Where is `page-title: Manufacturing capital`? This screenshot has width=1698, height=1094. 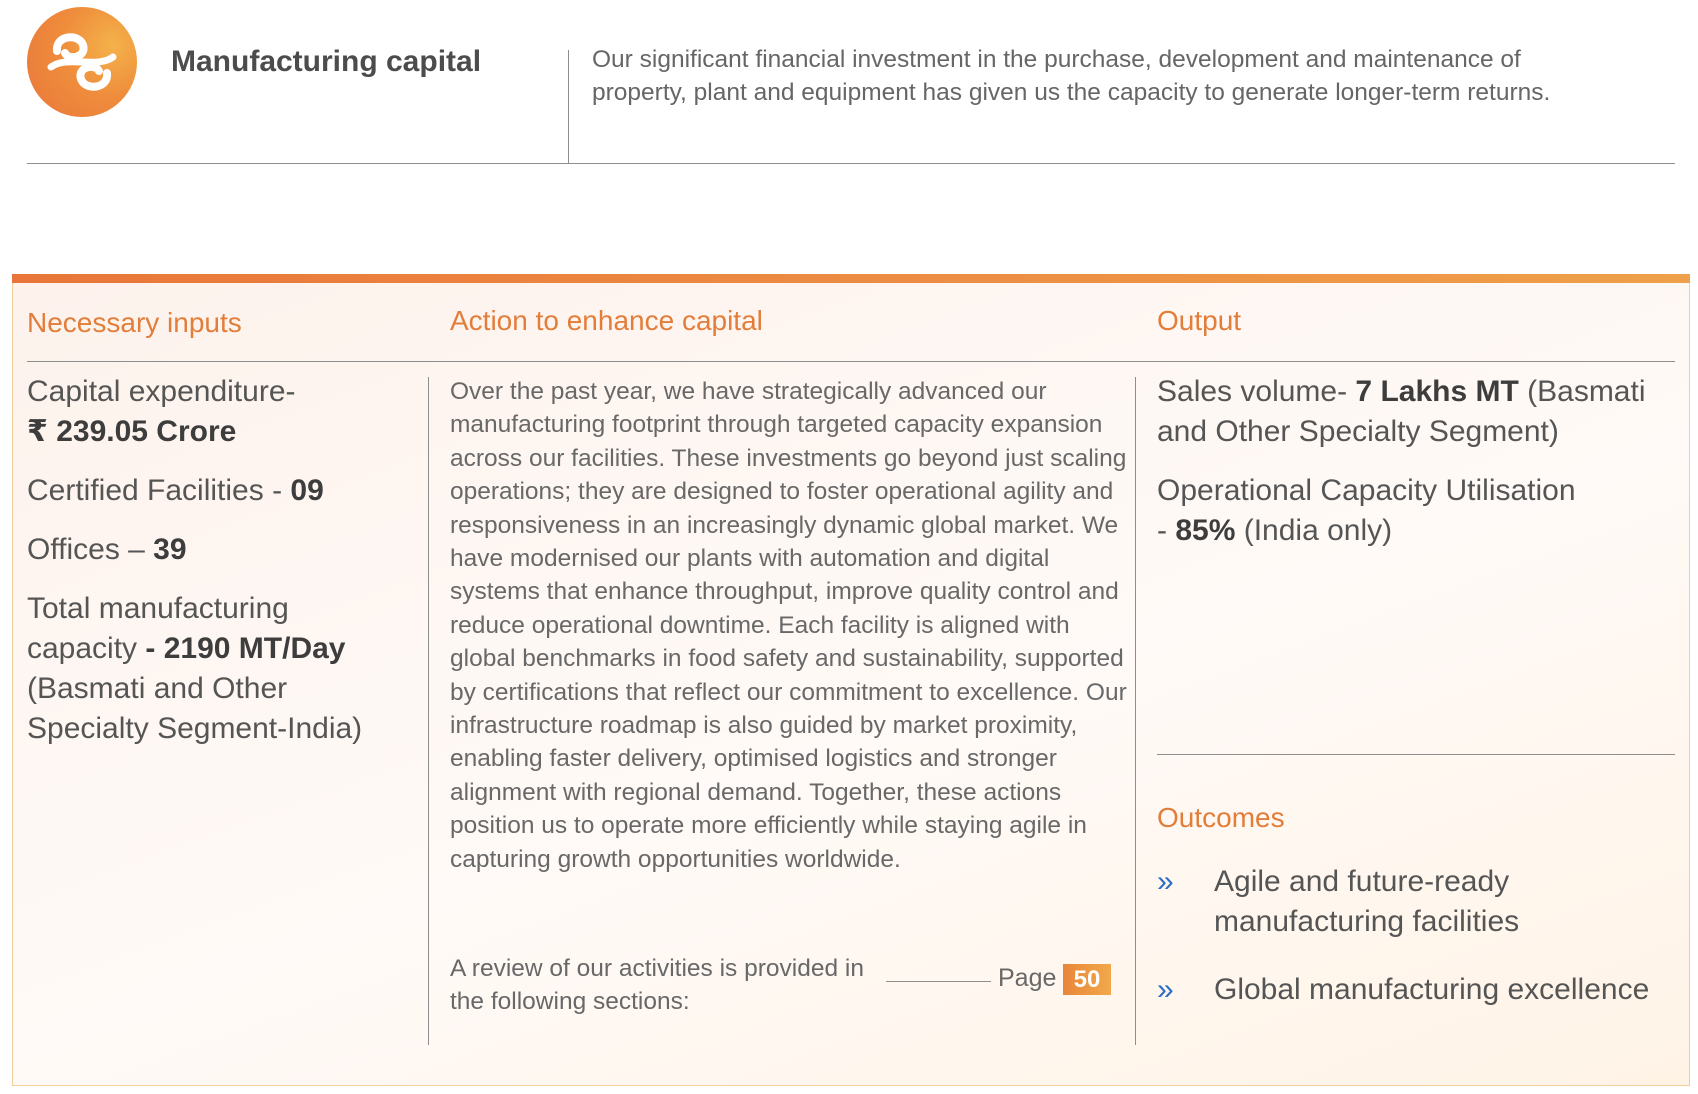 page-title: Manufacturing capital is located at coordinates (326, 61).